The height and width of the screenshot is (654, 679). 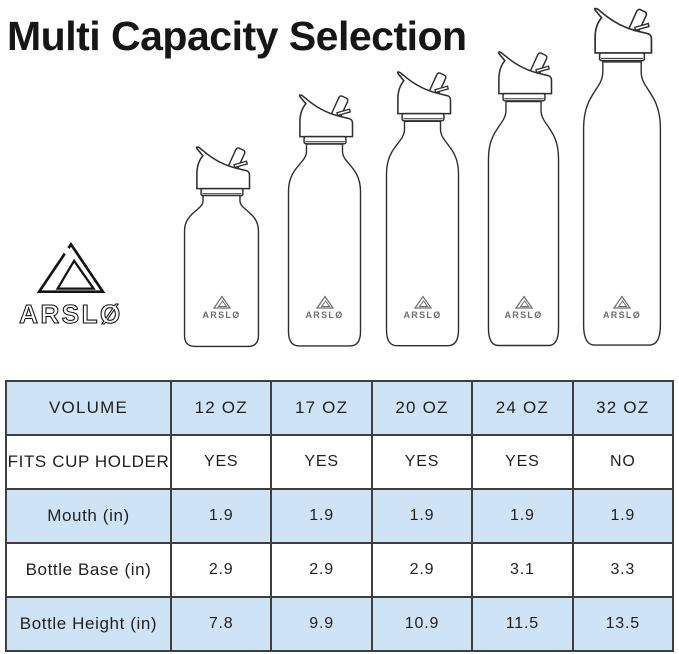 I want to click on svg-text: ARSLØ, so click(x=71, y=314).